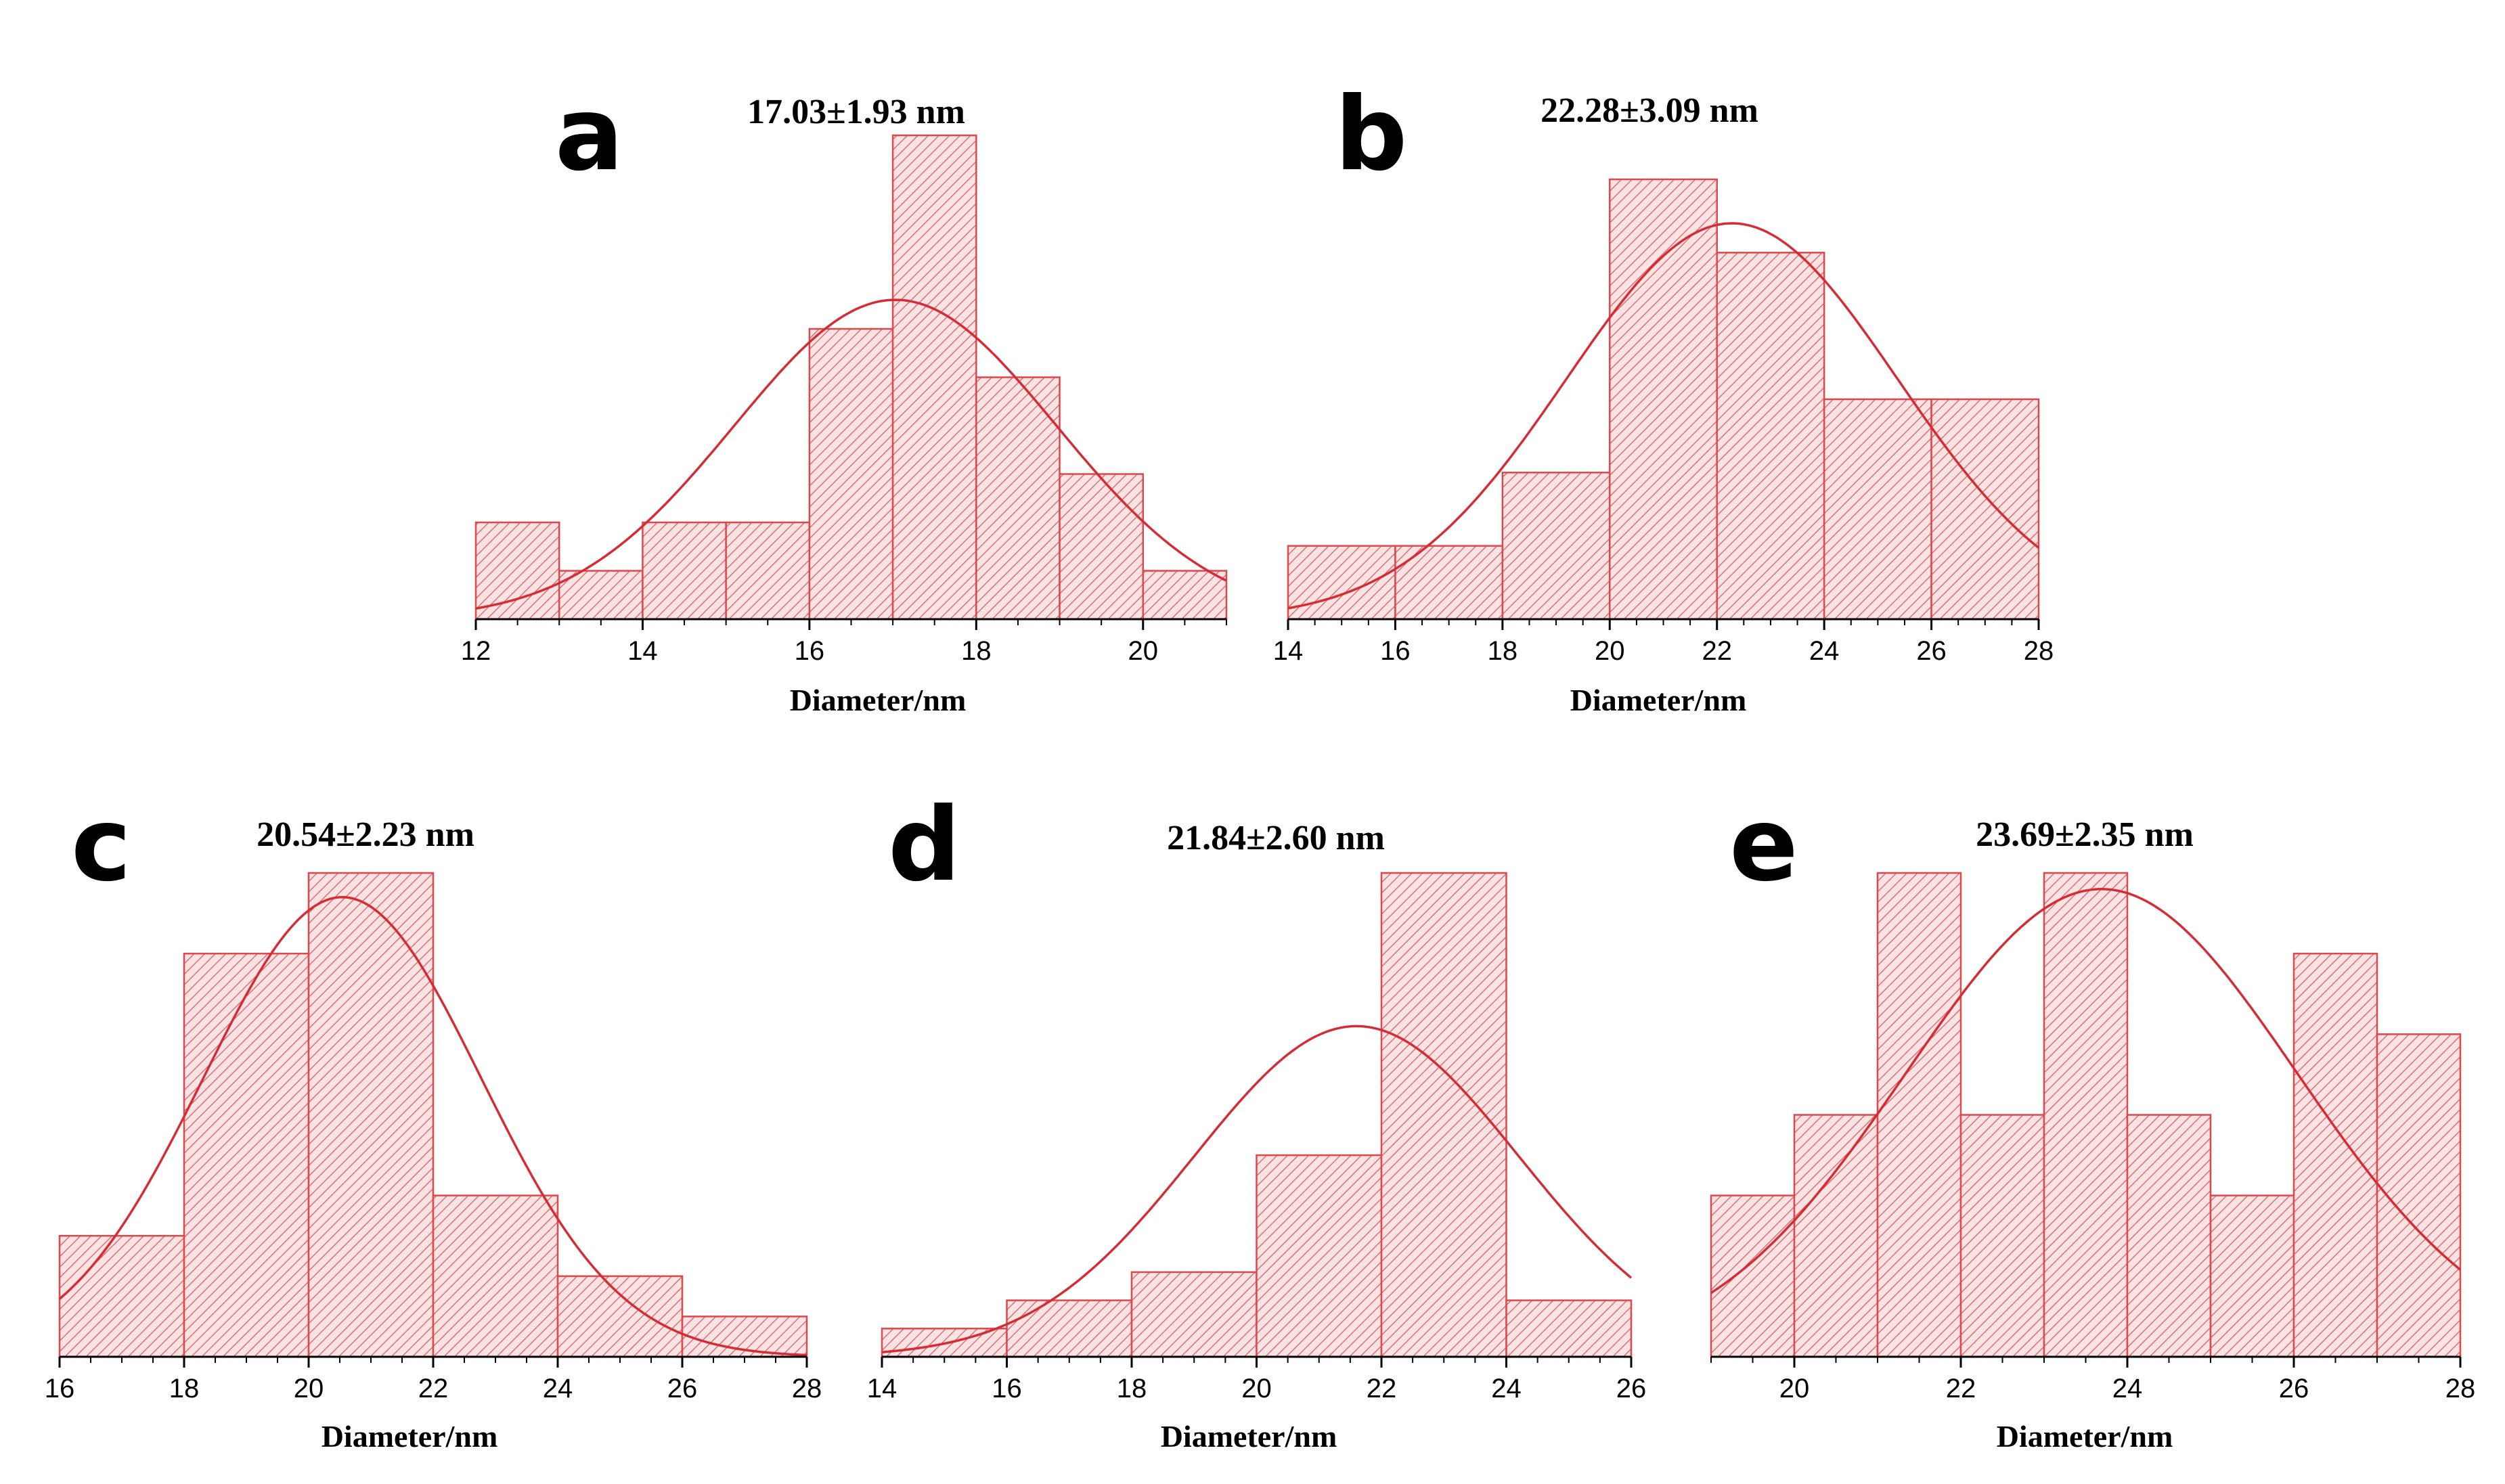  I want to click on panel-b-x-axis-label: Diameter/nm, so click(1659, 700).